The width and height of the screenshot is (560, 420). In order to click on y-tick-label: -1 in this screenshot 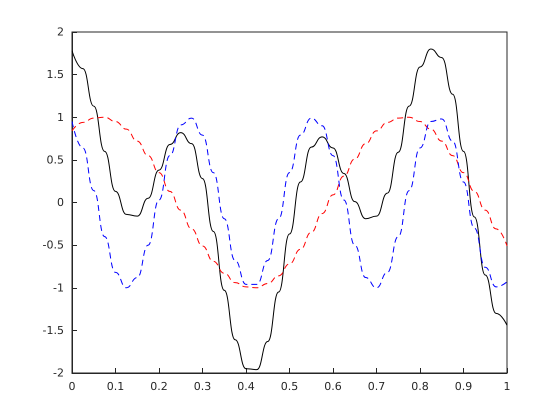, I will do `click(58, 287)`.